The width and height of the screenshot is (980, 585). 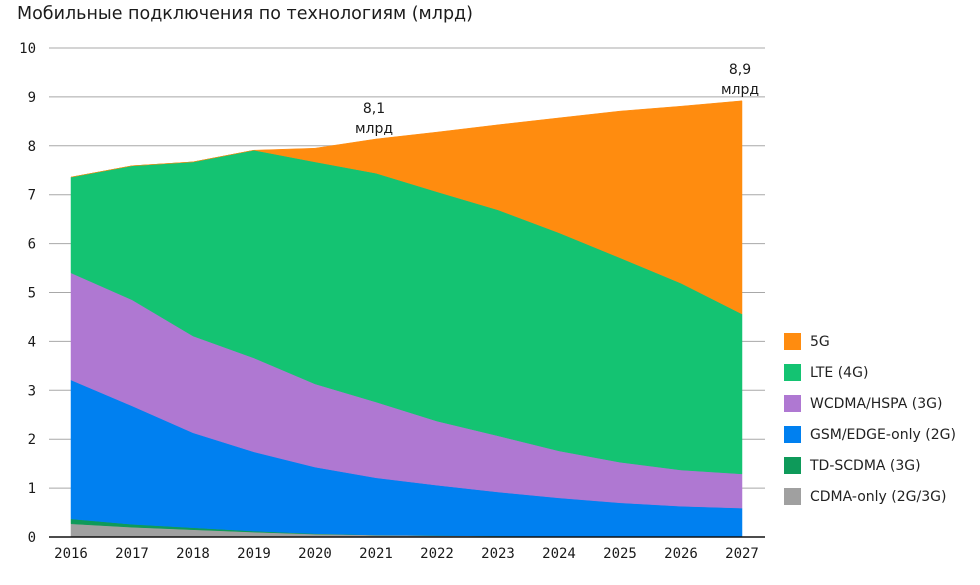 What do you see at coordinates (681, 554) in the screenshot?
I see `x-tick-label: 2026` at bounding box center [681, 554].